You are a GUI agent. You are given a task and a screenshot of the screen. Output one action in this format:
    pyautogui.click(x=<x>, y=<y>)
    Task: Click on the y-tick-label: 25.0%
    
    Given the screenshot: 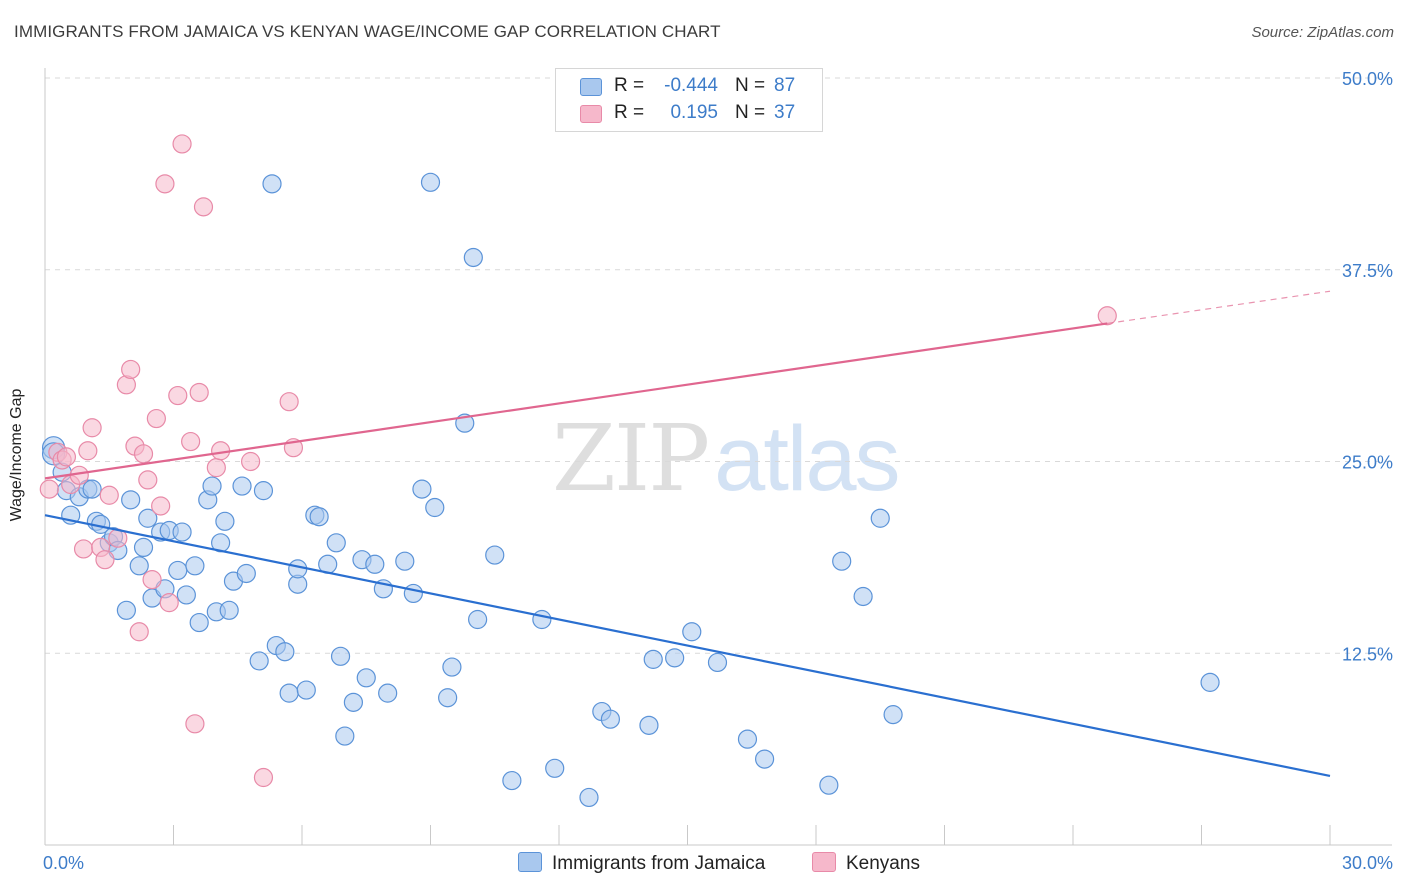 What is the action you would take?
    pyautogui.click(x=1367, y=463)
    